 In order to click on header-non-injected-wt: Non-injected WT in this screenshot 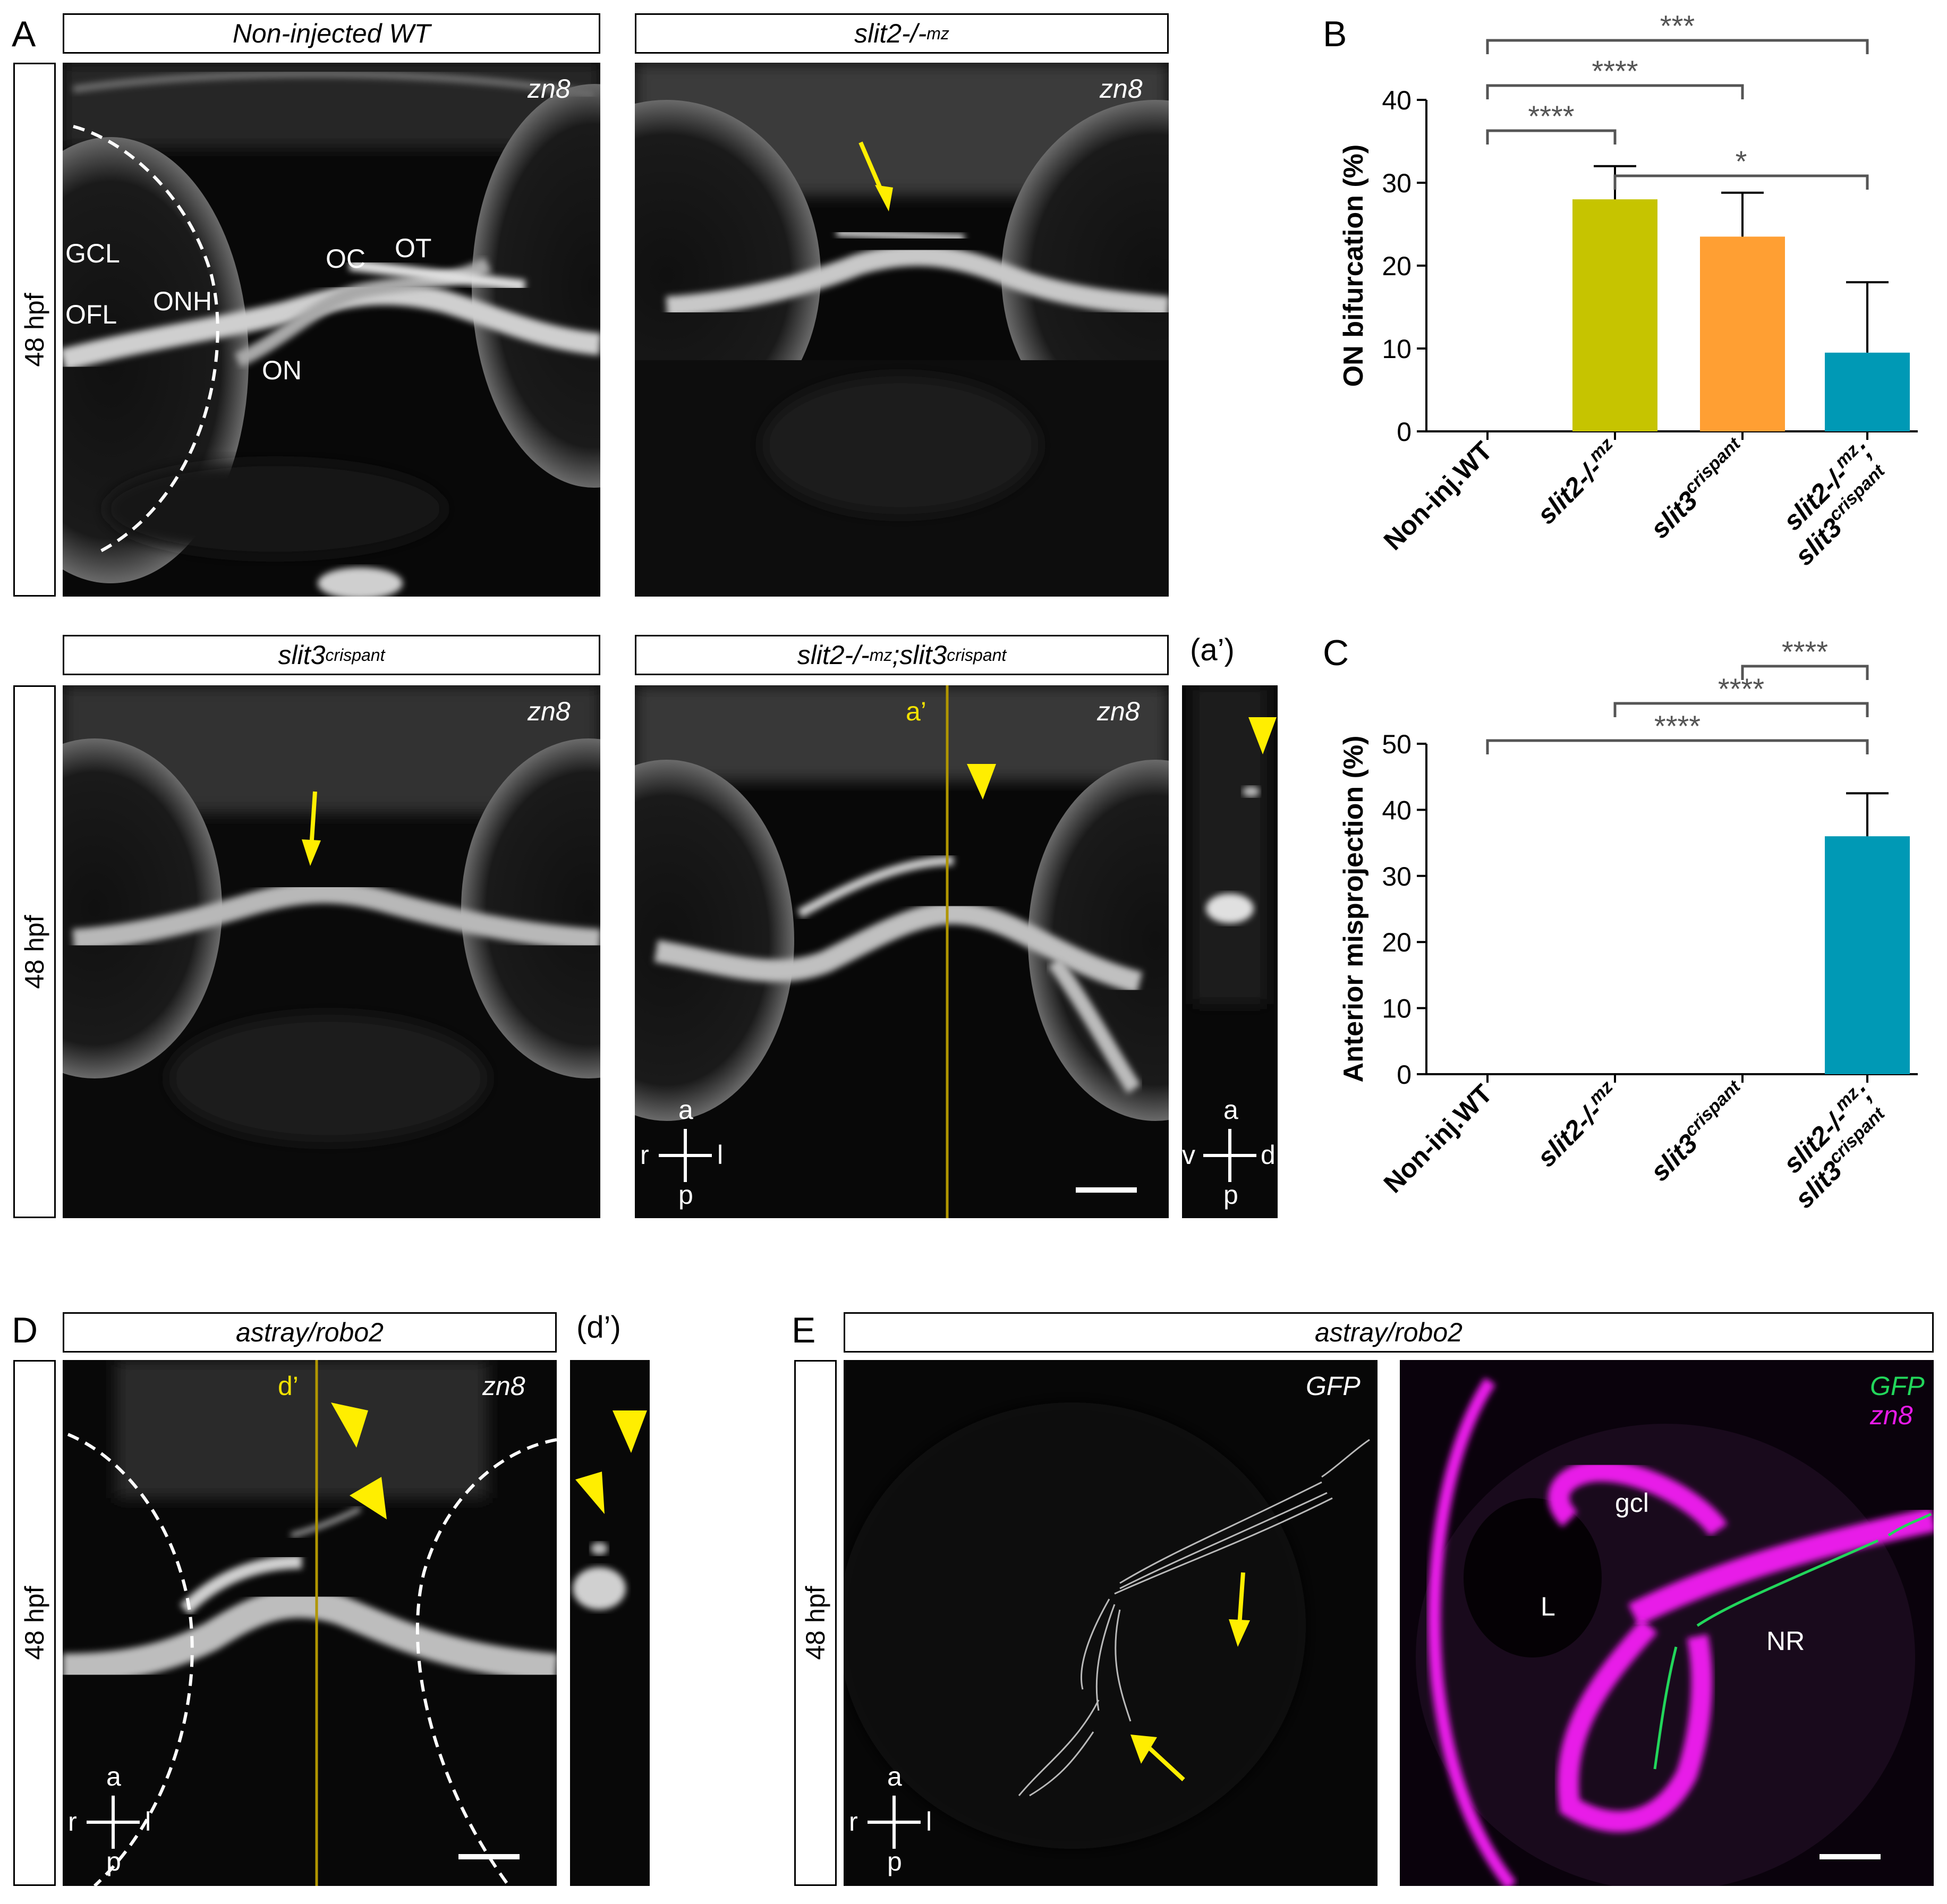, I will do `click(332, 33)`.